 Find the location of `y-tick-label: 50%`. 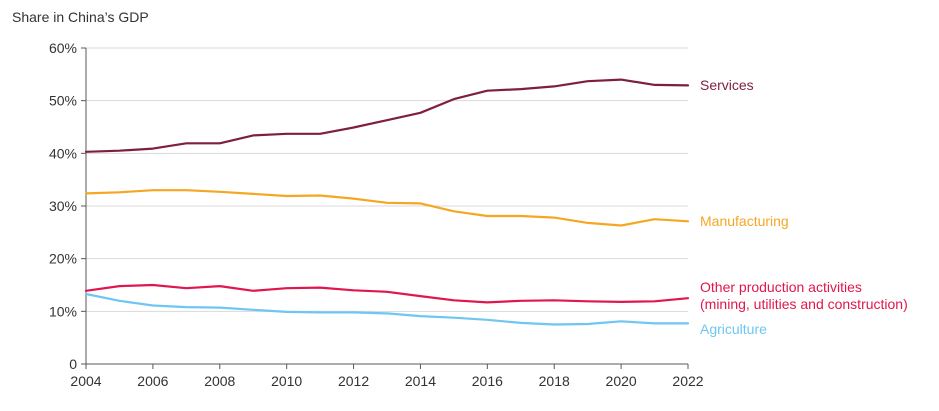

y-tick-label: 50% is located at coordinates (63, 101).